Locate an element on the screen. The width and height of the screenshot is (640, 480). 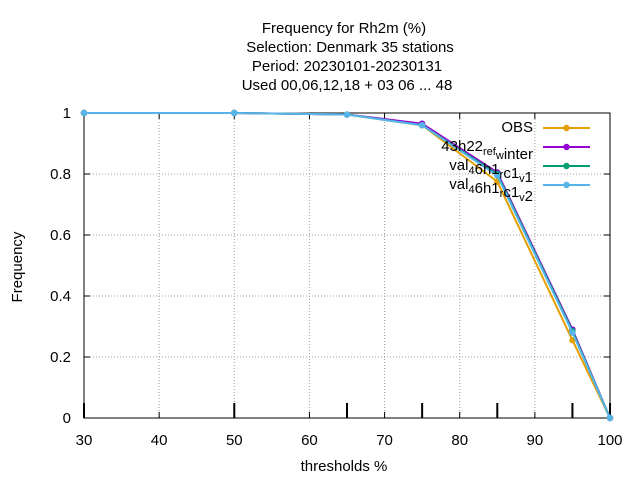
legend-label: val46h1rc1v2 is located at coordinates (491, 190).